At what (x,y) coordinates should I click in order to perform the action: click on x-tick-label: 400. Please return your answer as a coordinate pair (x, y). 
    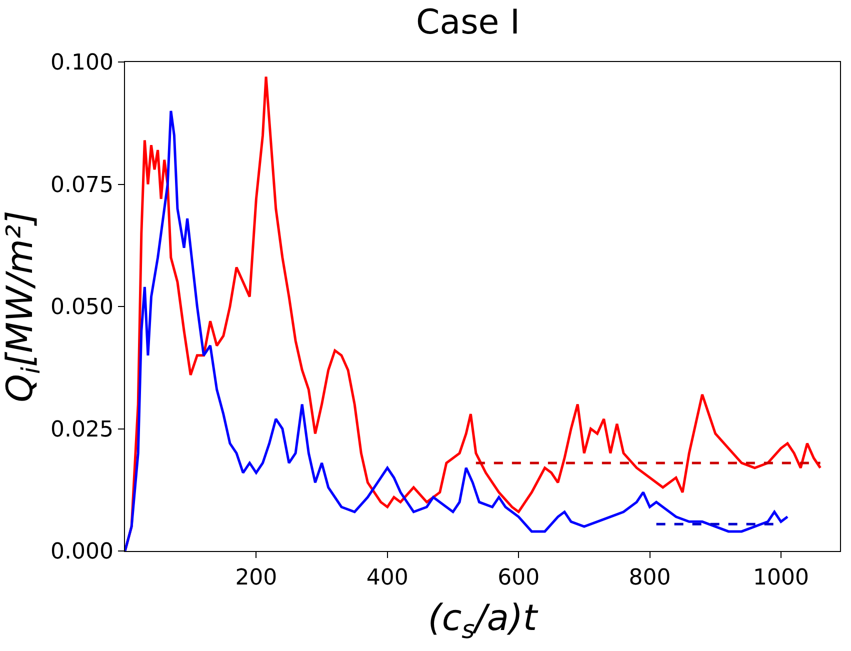
    Looking at the image, I should click on (387, 578).